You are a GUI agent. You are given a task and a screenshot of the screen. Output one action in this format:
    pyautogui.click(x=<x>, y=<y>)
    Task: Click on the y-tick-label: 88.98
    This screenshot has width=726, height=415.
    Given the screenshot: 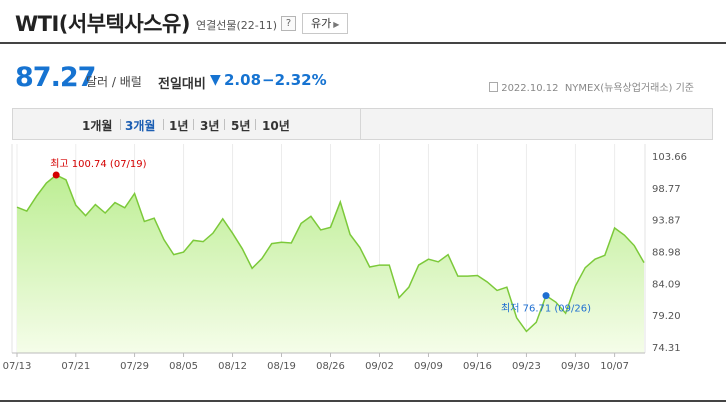 What is the action you would take?
    pyautogui.click(x=666, y=253)
    